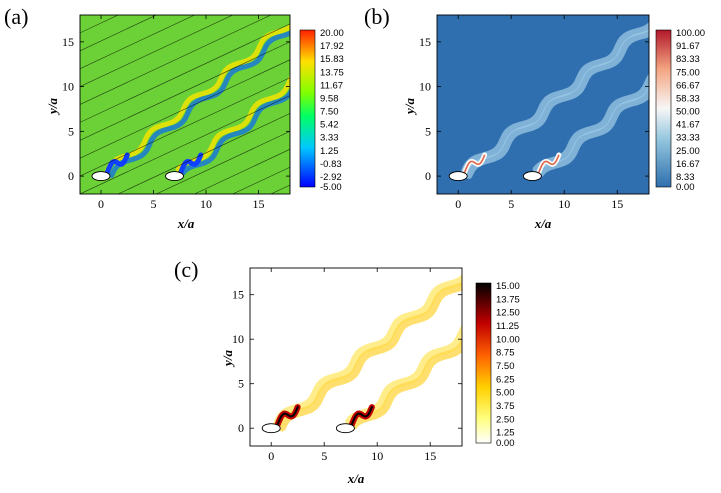 The width and height of the screenshot is (721, 493). Describe the element at coordinates (332, 33) in the screenshot. I see `colorbar-label: 20.00` at that location.